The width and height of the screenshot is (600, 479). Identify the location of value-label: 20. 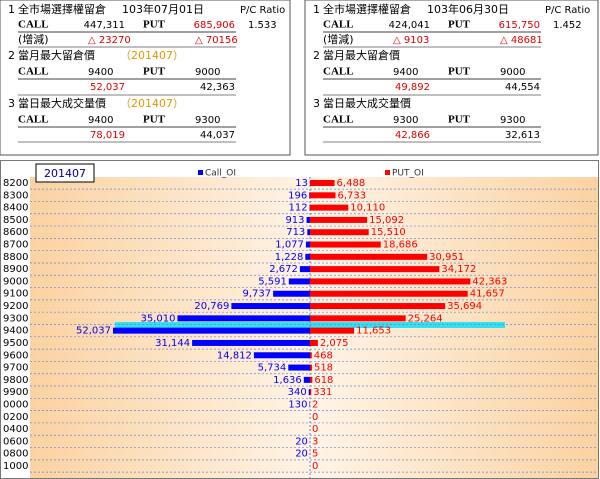
(301, 454).